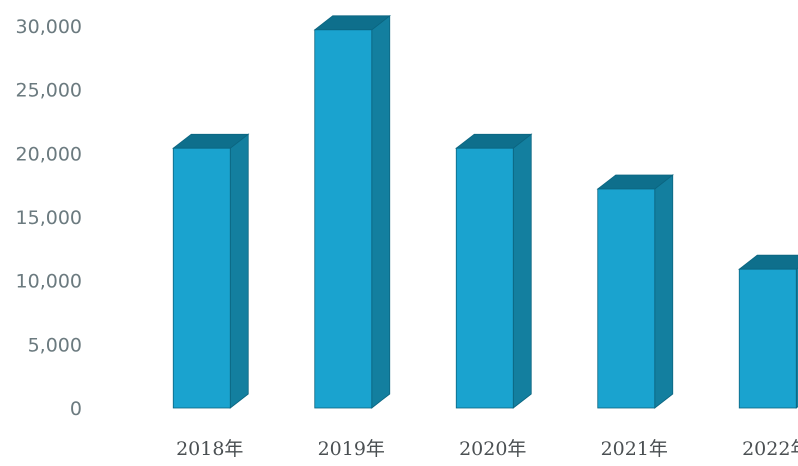 The height and width of the screenshot is (466, 798). I want to click on x-tick-label: 2022年, so click(770, 449).